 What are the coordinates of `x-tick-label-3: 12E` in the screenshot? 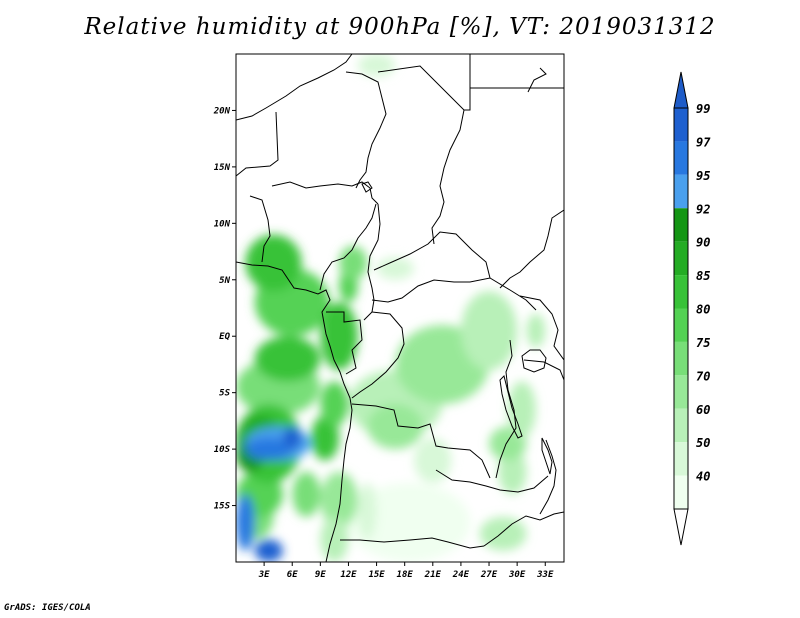 It's located at (348, 575).